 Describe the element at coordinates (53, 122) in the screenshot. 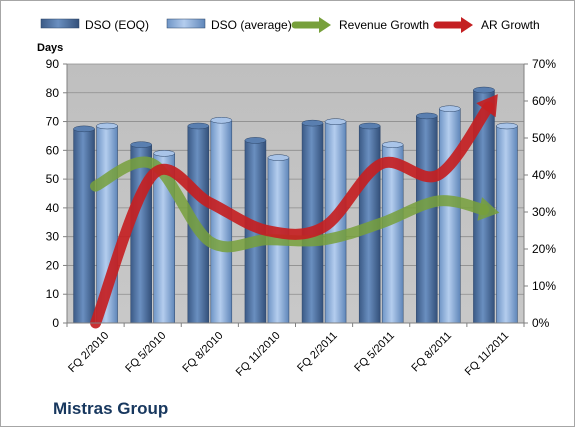

I see `left-tick-label: 70` at that location.